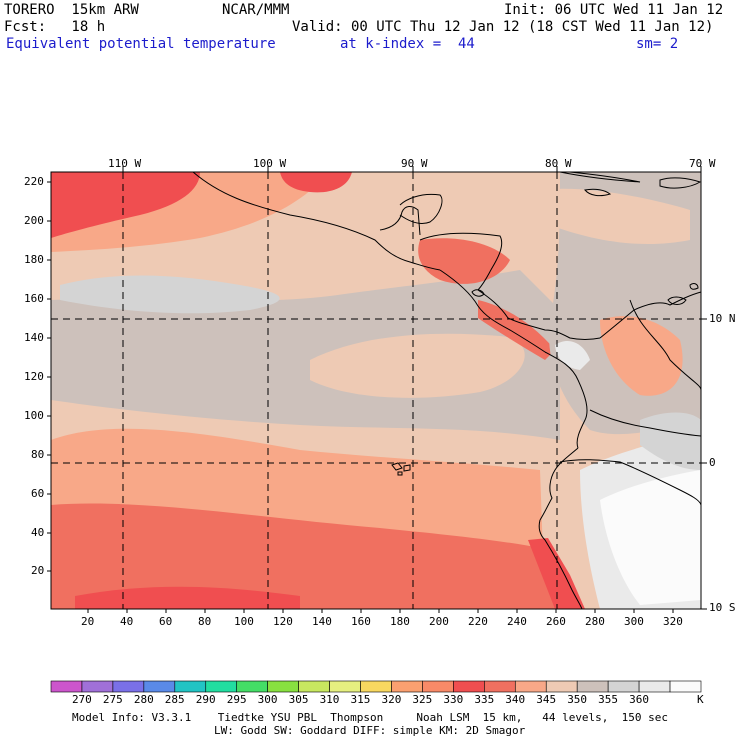  Describe the element at coordinates (641, 356) in the screenshot. I see `field-patch-colombia-warm` at that location.